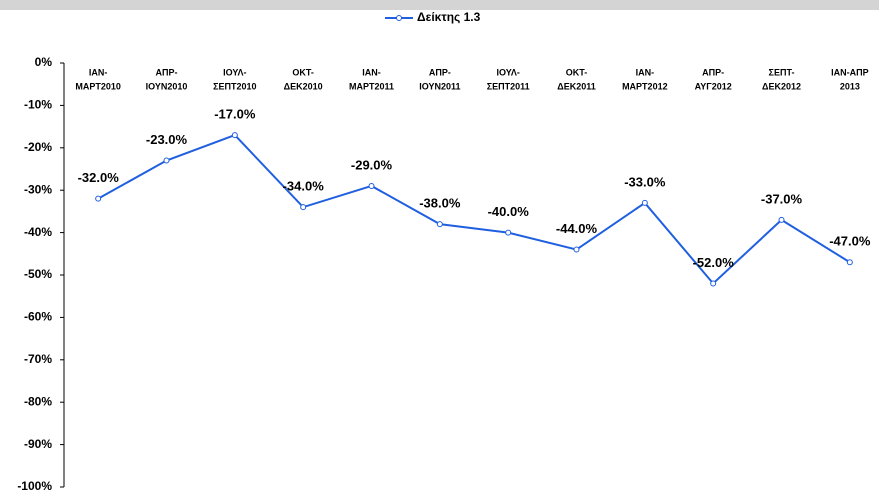 Image resolution: width=879 pixels, height=495 pixels. I want to click on y-tick-label: -40%, so click(38, 232).